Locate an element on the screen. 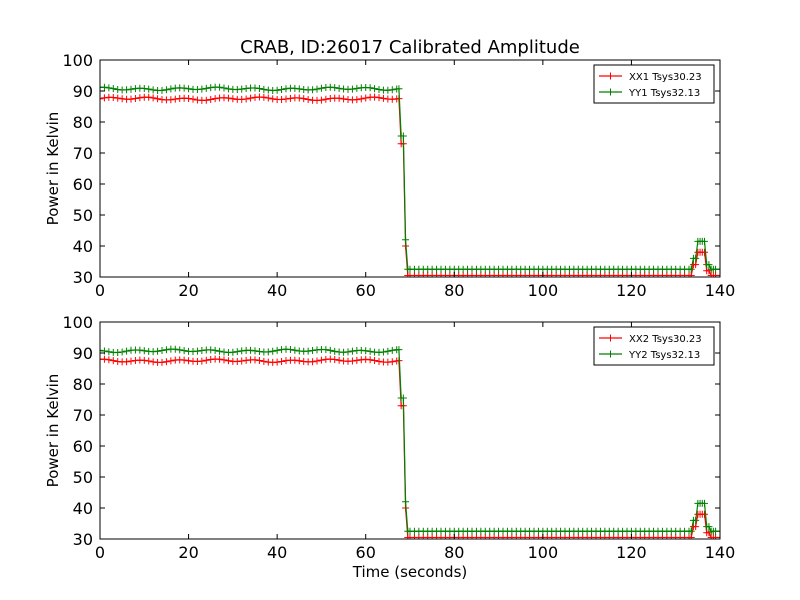 The height and width of the screenshot is (600, 800). x-tick-label: 120 is located at coordinates (631, 552).